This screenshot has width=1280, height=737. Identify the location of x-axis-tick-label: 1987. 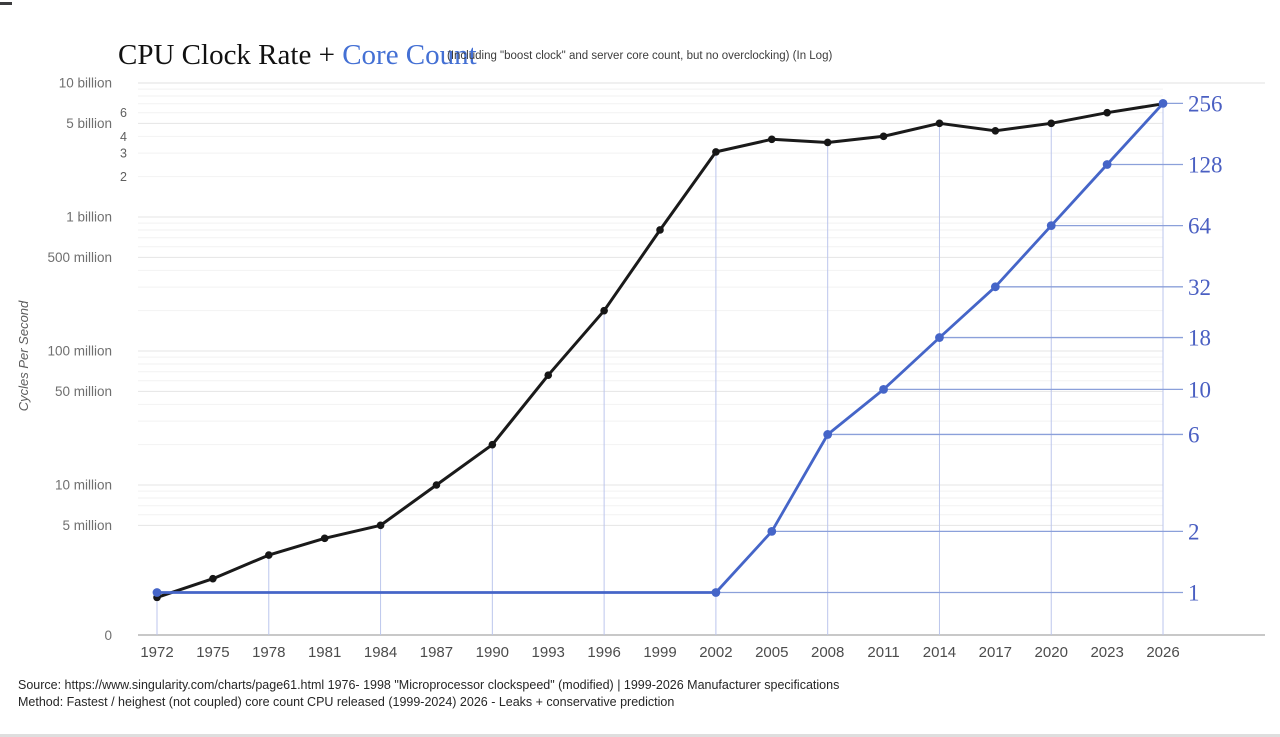
(436, 652).